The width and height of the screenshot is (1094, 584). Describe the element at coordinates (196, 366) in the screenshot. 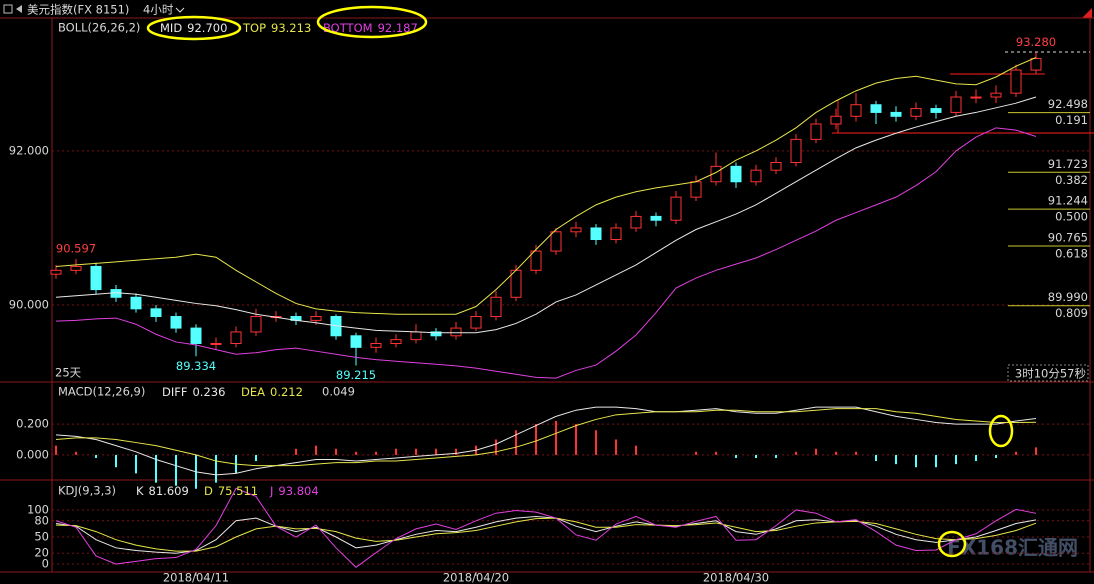

I see `price-annotation: 89.334` at that location.